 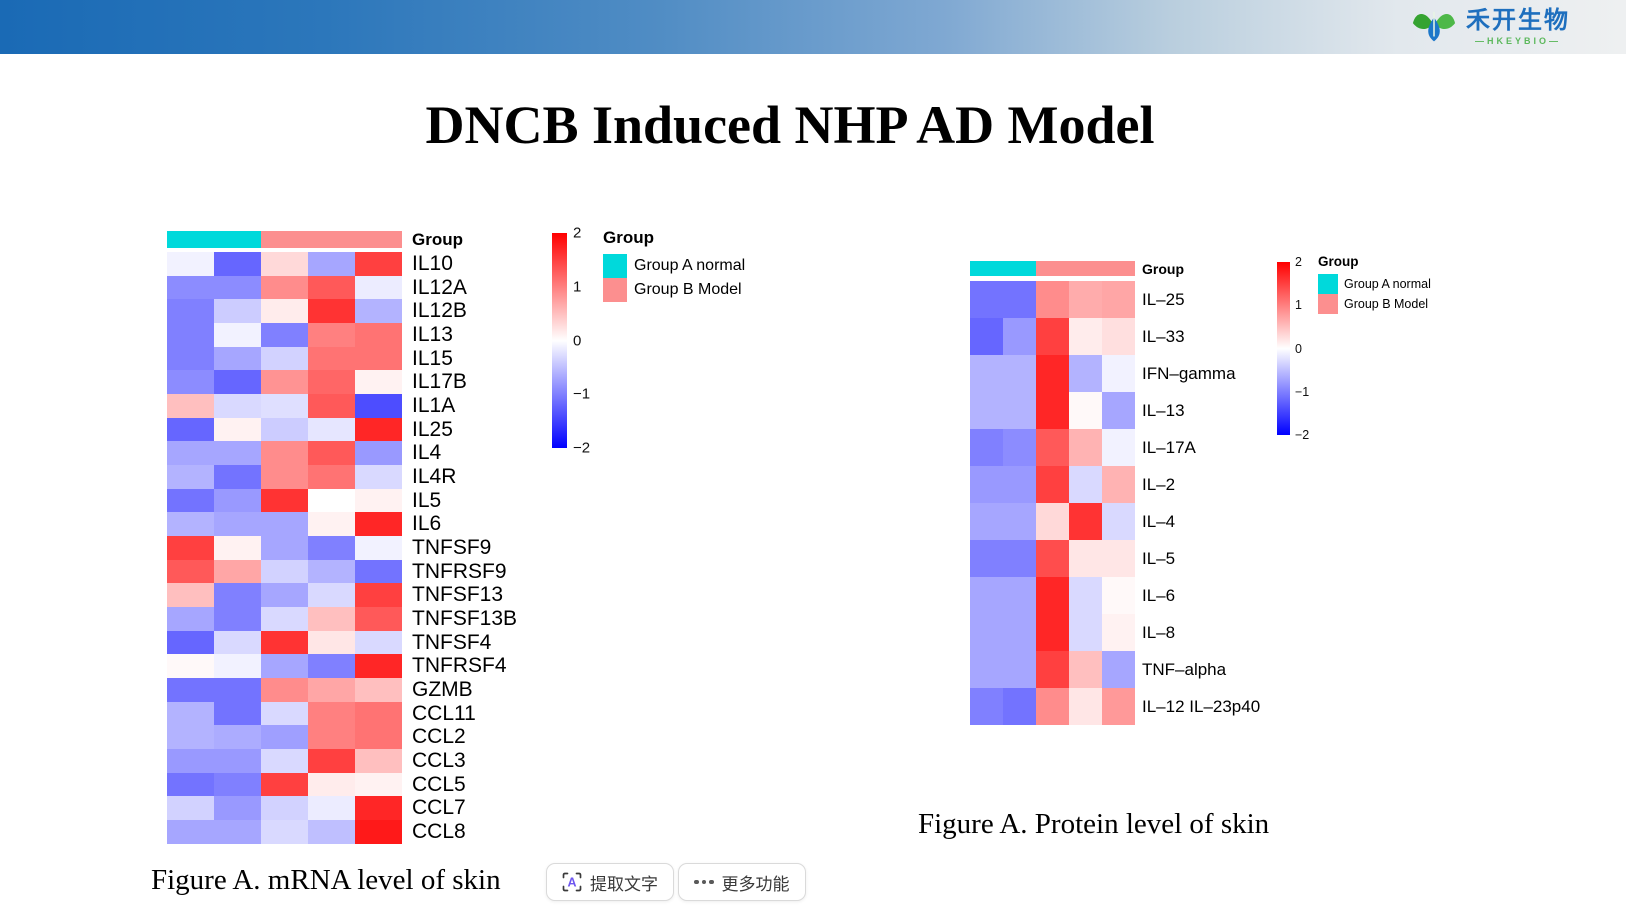 I want to click on row-label: IL25, so click(x=432, y=429).